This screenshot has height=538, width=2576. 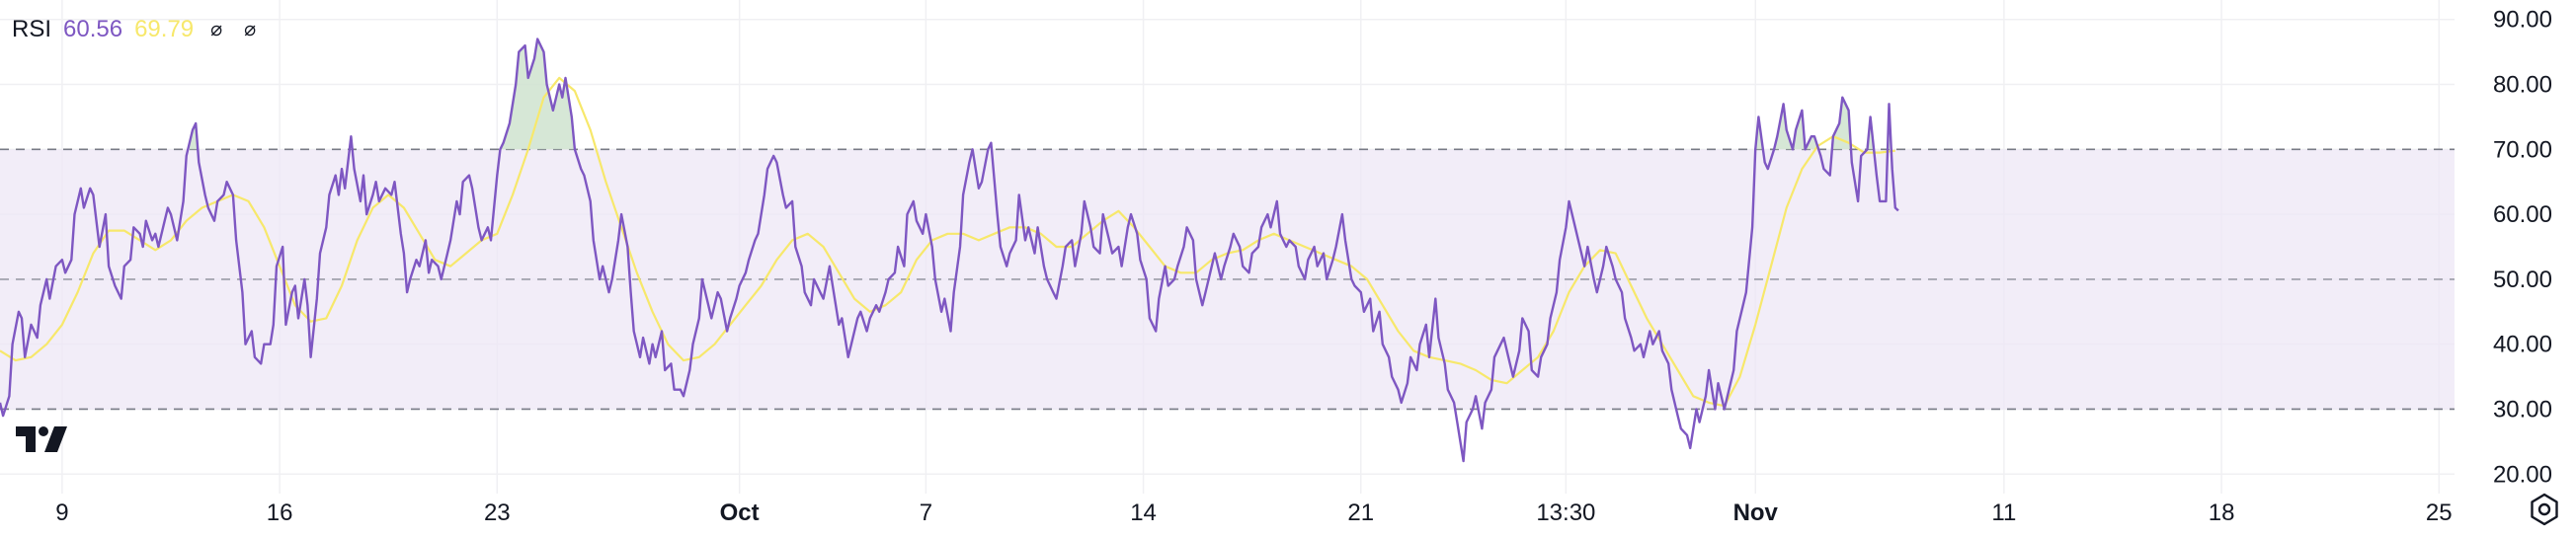 I want to click on ma-value: 69.79, so click(x=164, y=29).